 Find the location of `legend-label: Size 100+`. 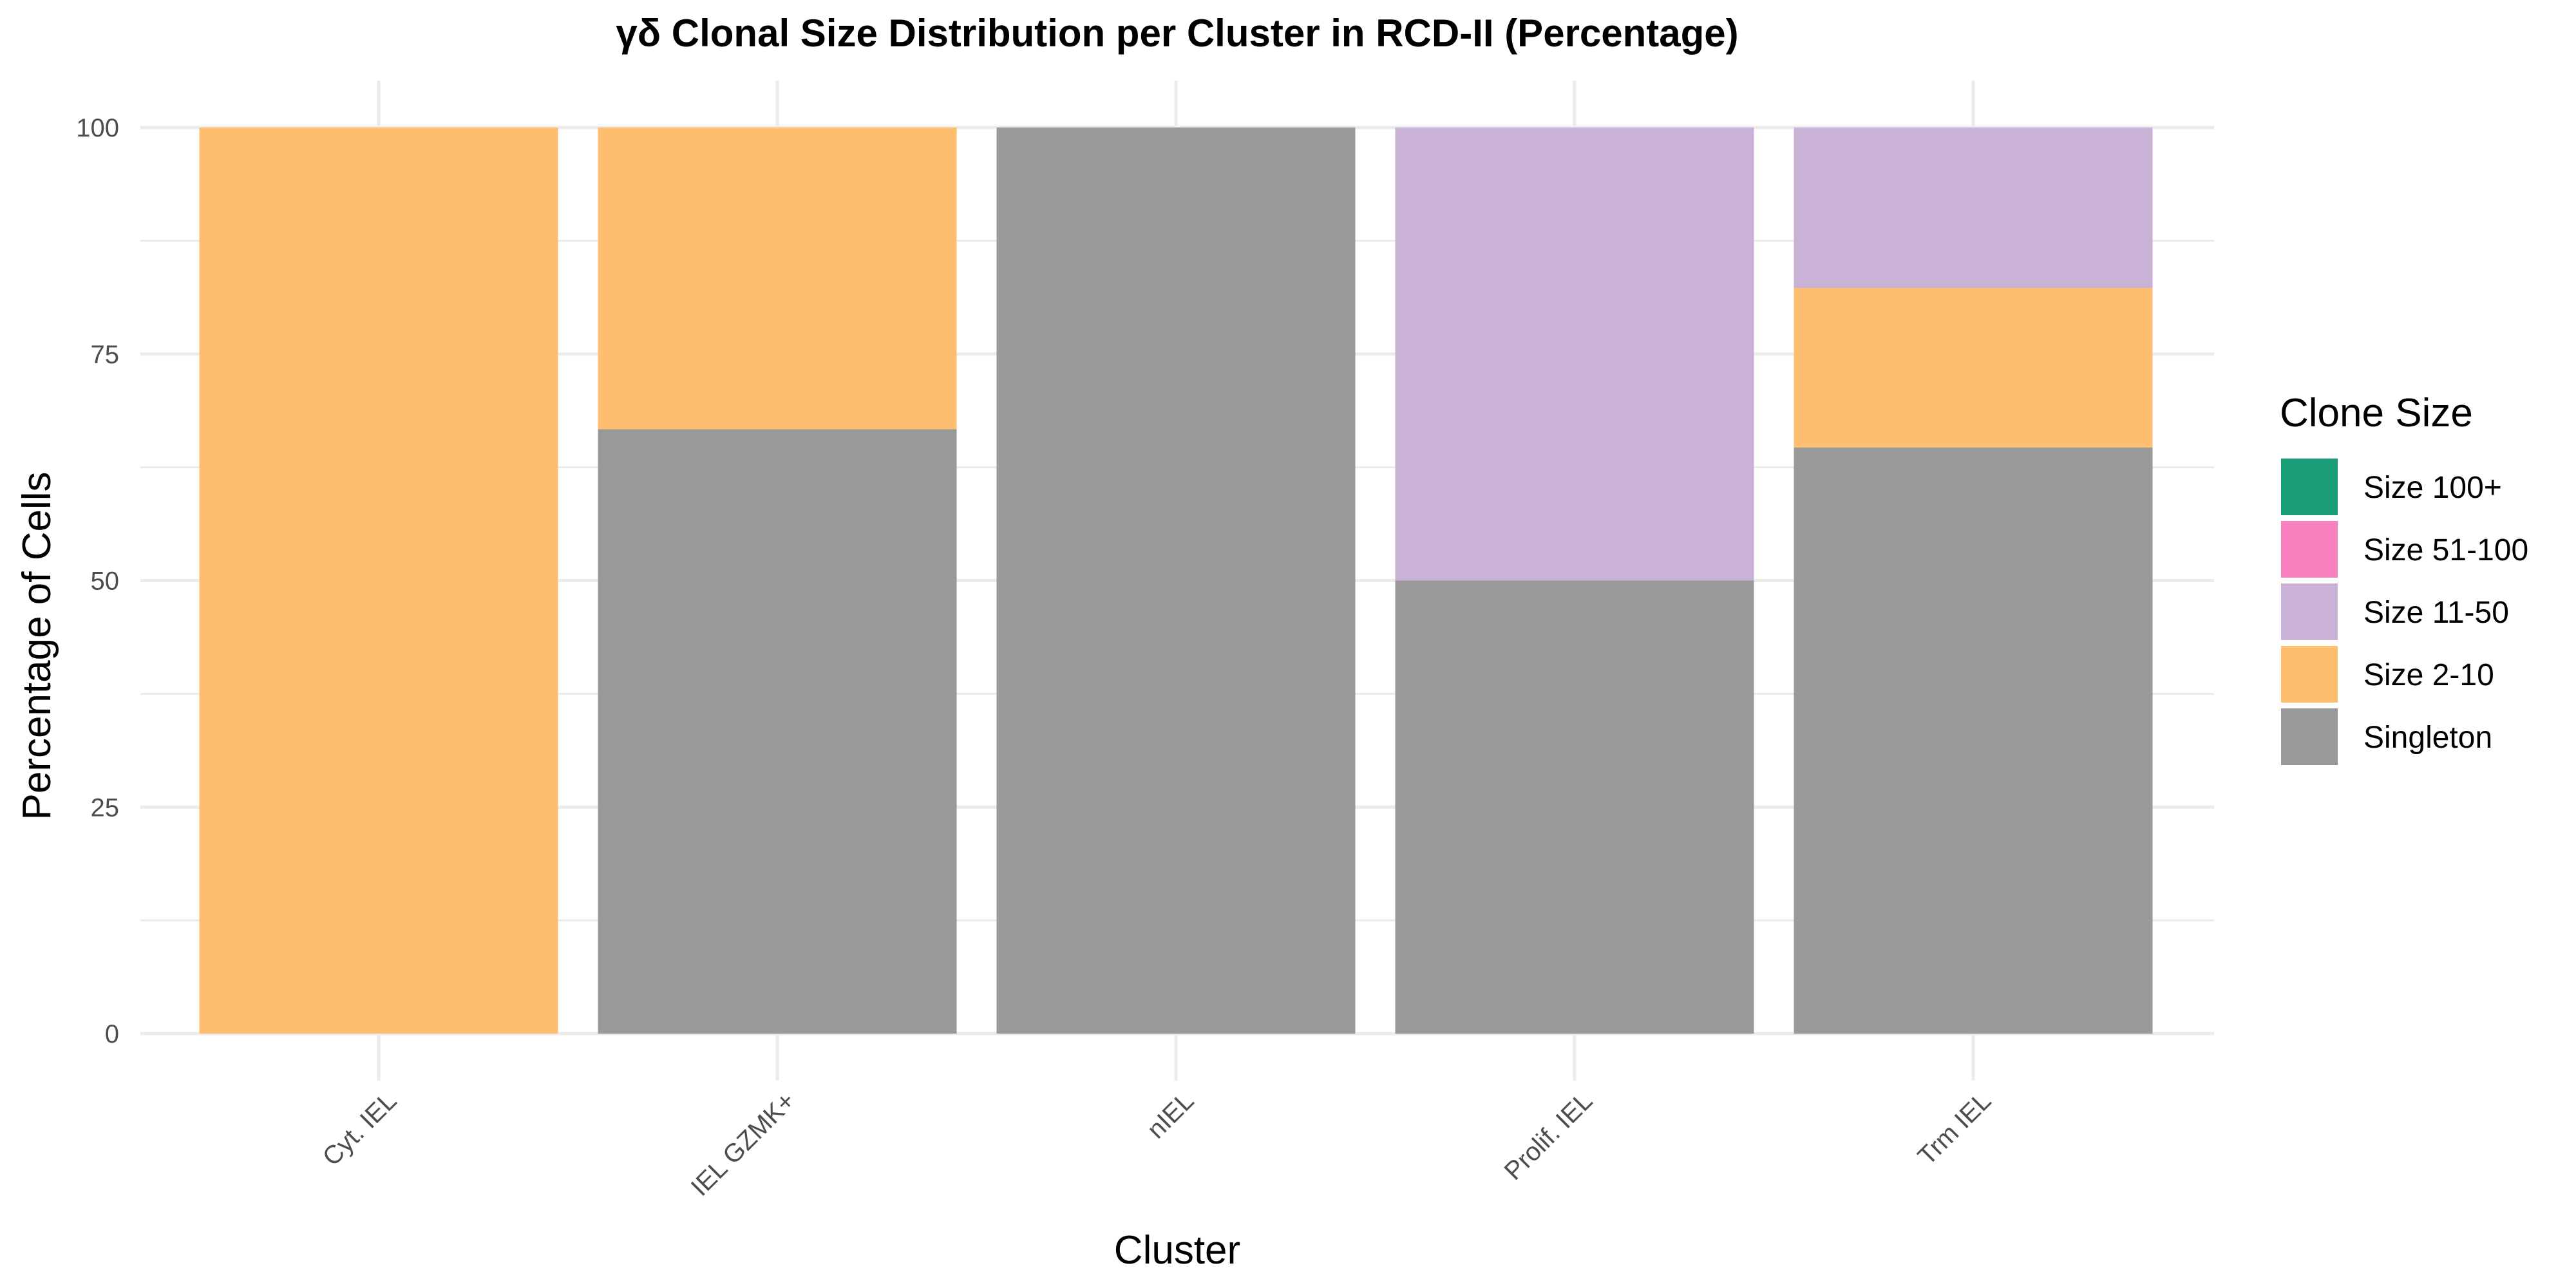

legend-label: Size 100+ is located at coordinates (2432, 488).